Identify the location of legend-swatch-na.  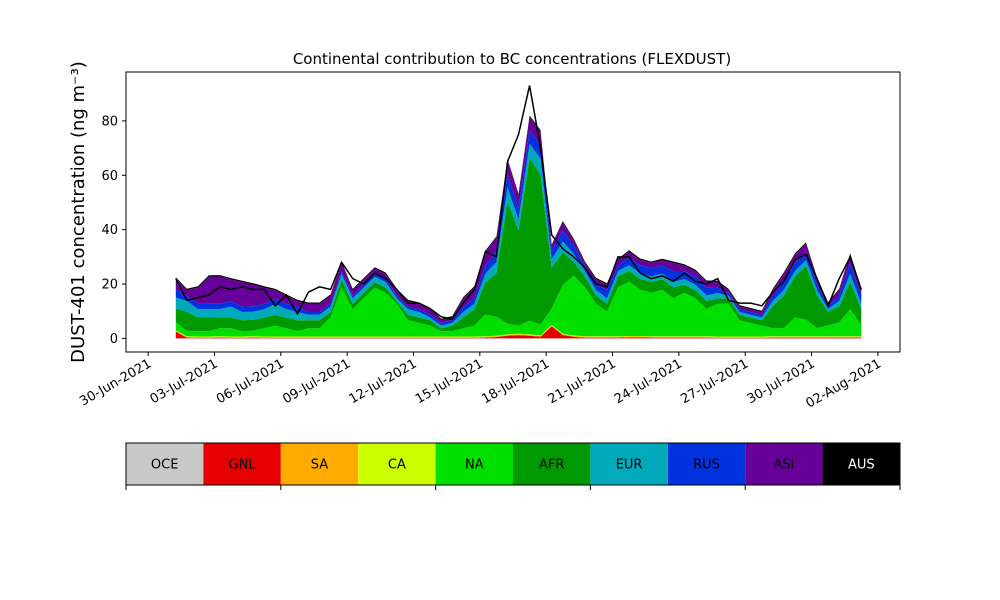
(474, 464).